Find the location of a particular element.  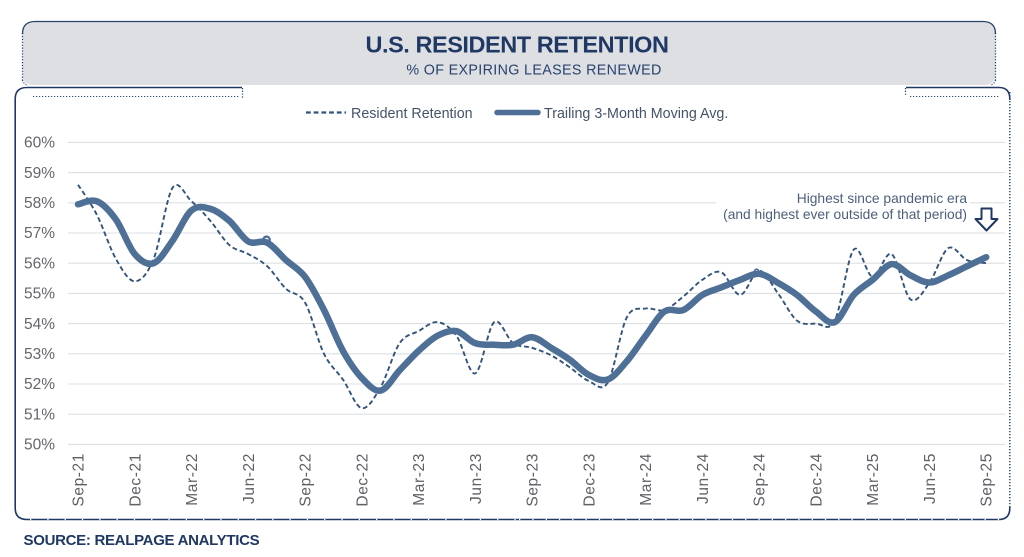

svg-text: 55% is located at coordinates (39, 294).